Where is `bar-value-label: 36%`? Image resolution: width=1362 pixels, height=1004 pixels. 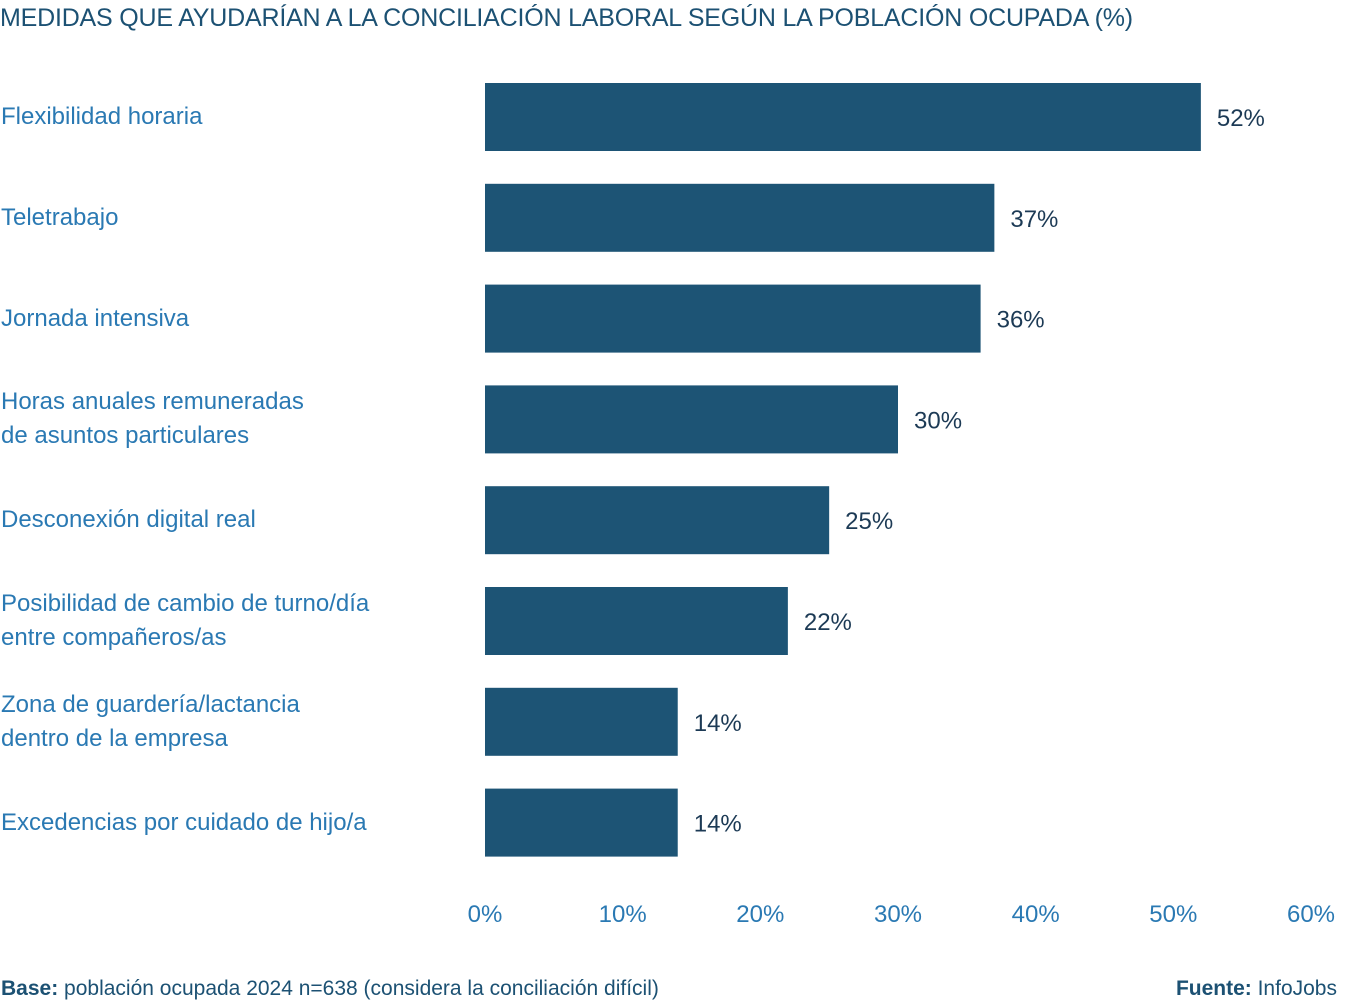
bar-value-label: 36% is located at coordinates (1021, 320).